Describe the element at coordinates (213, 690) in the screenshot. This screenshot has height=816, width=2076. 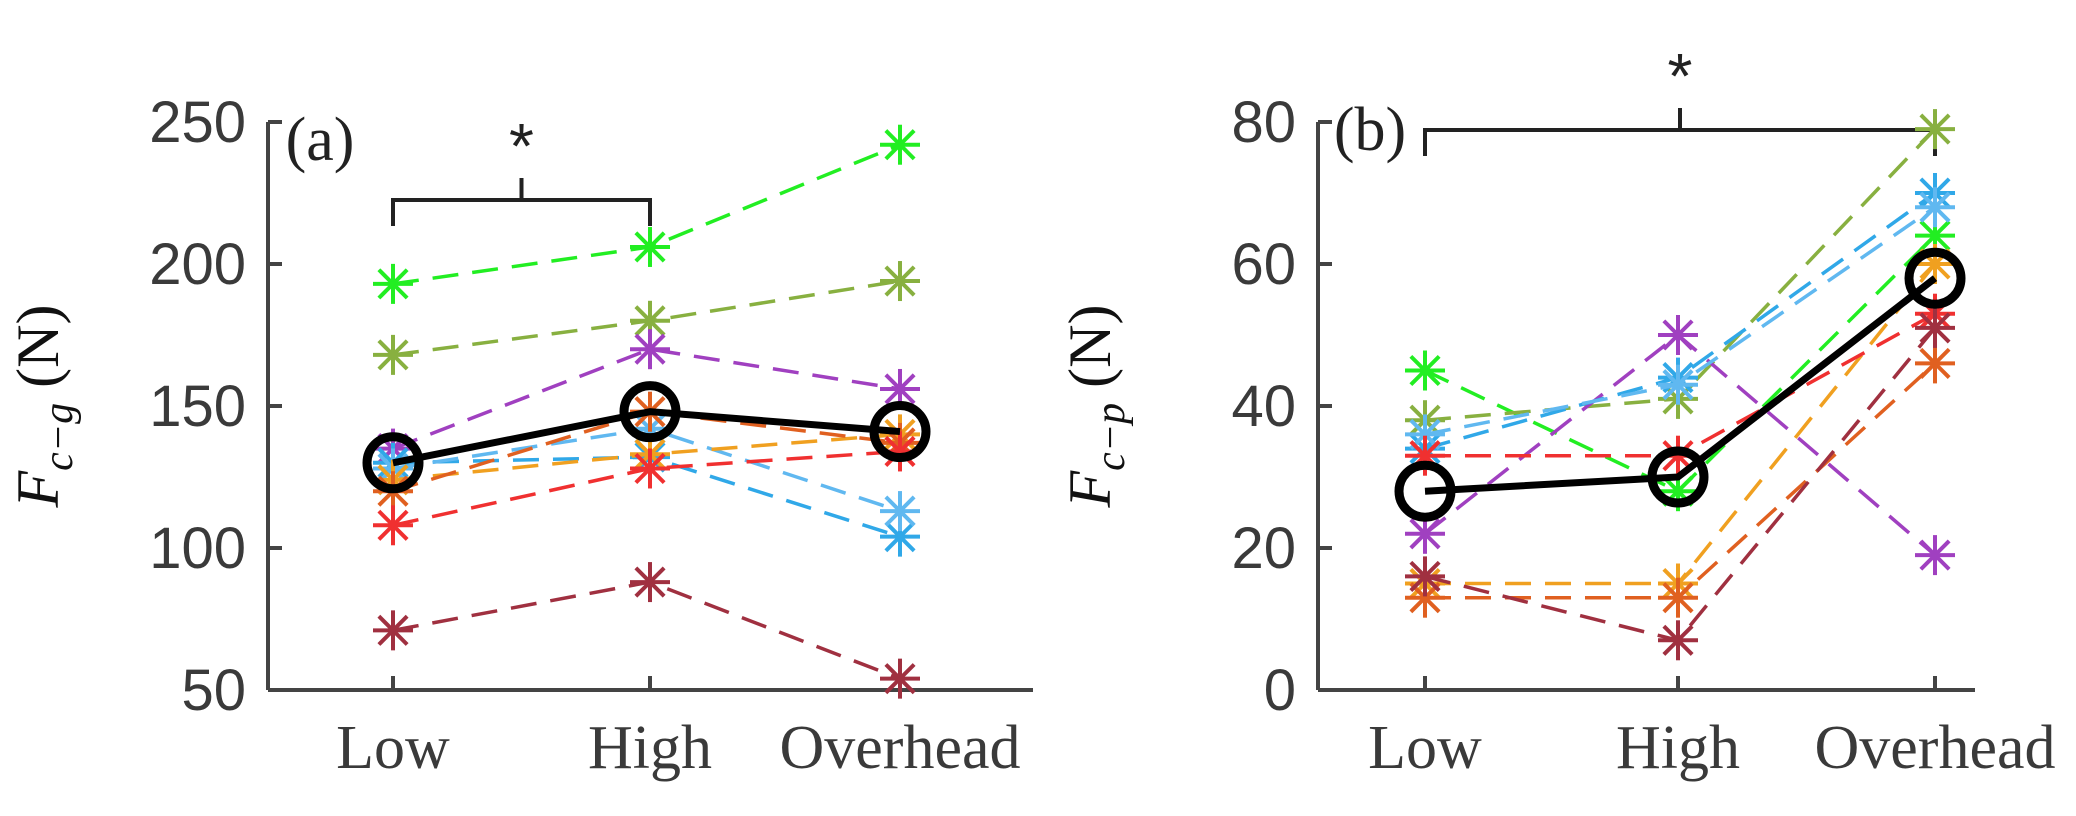
I see `y-tick-label: 50` at that location.